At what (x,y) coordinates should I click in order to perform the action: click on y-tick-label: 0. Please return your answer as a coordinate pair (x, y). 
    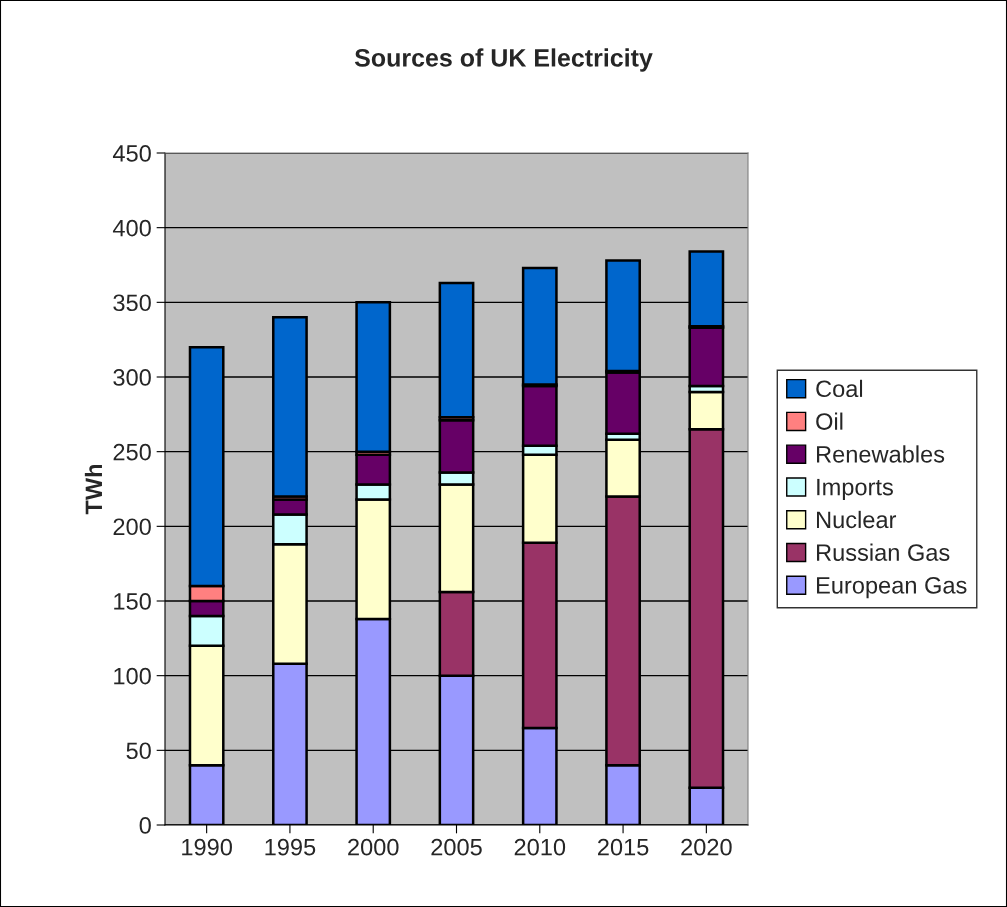
    Looking at the image, I should click on (145, 825).